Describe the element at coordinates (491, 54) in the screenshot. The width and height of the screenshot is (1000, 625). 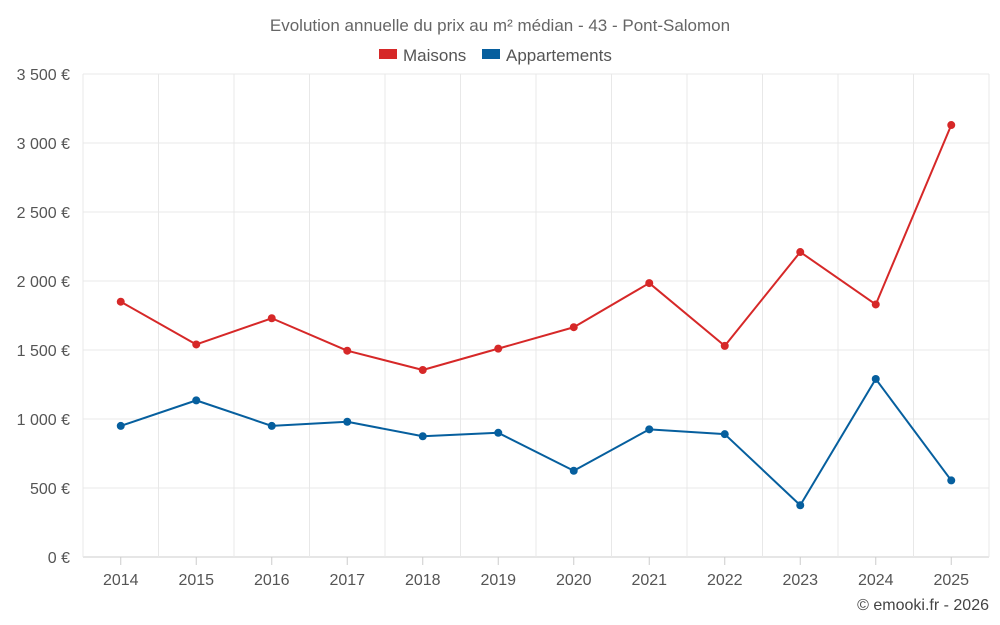
I see `legend-swatch-appartements` at that location.